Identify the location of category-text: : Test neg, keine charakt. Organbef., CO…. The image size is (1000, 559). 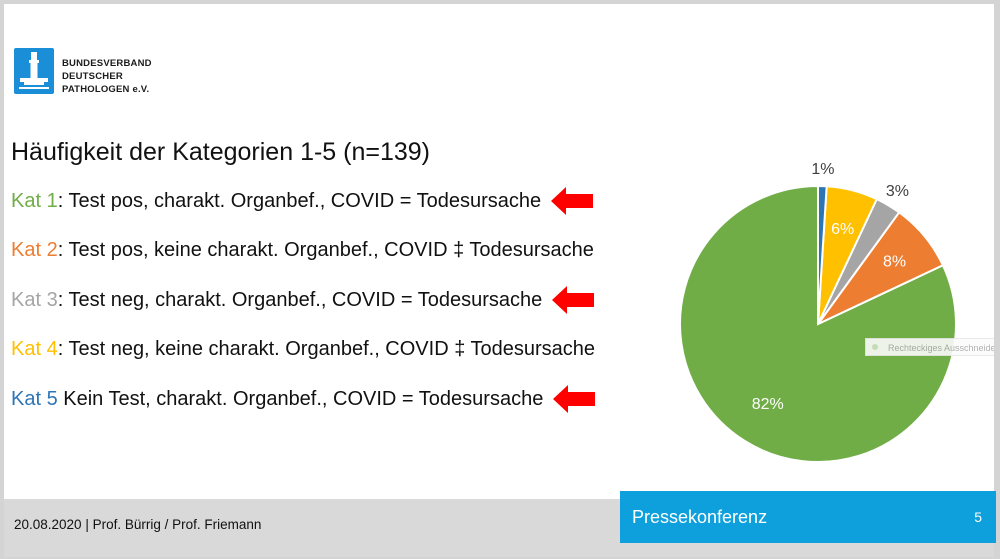
(326, 348).